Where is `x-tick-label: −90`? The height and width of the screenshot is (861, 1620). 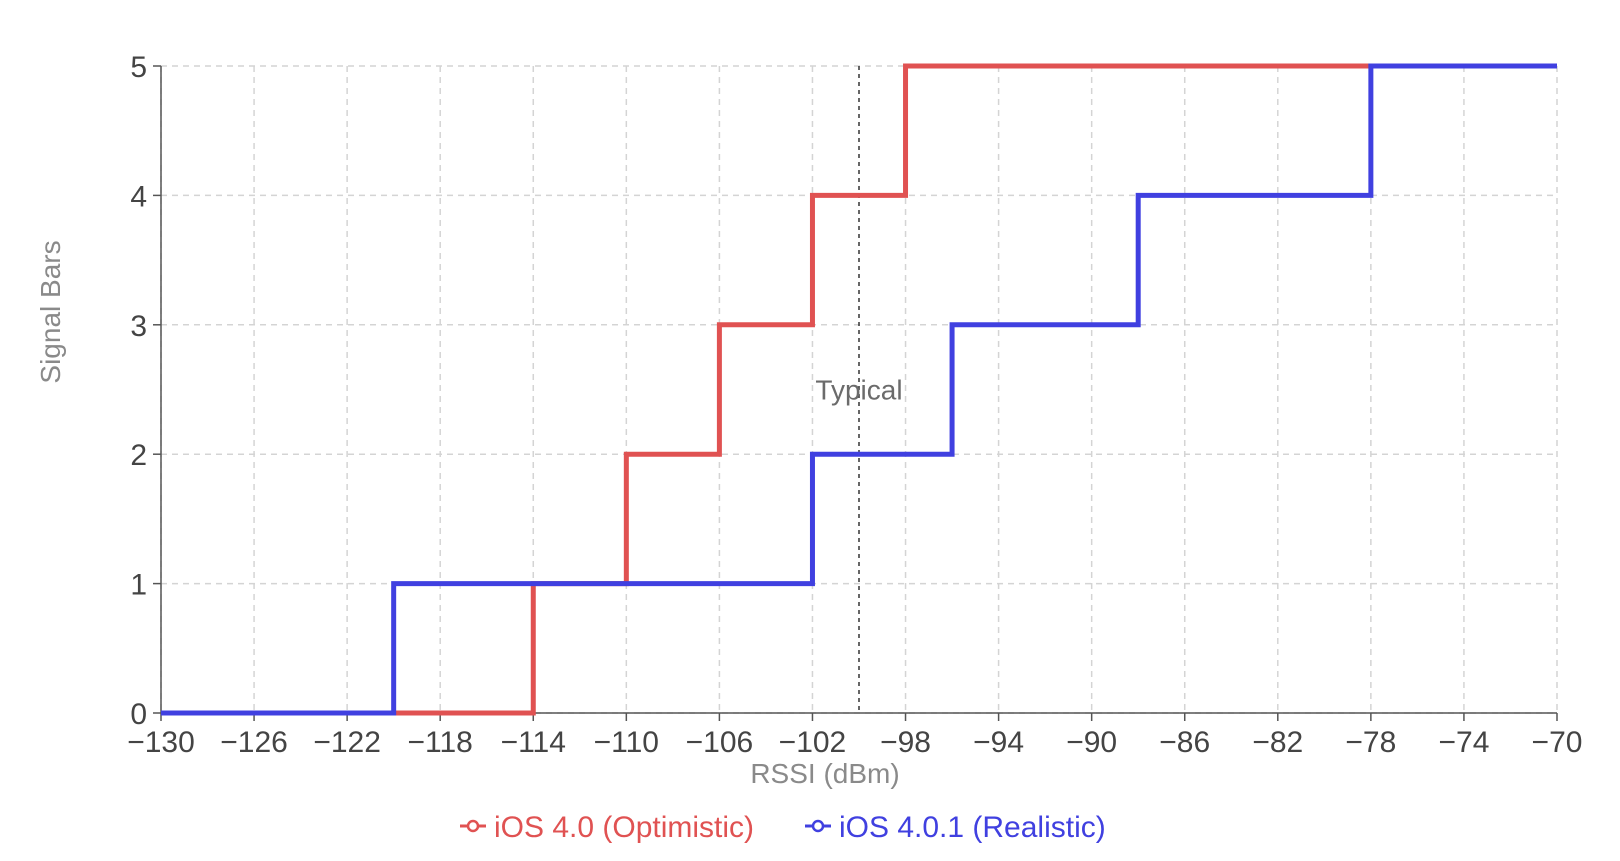 x-tick-label: −90 is located at coordinates (1091, 742).